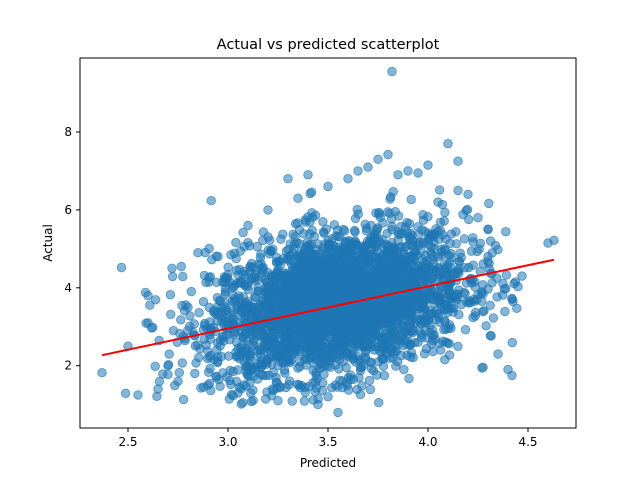 The image size is (640, 480). Describe the element at coordinates (48, 243) in the screenshot. I see `y-axis-label: Actual` at that location.